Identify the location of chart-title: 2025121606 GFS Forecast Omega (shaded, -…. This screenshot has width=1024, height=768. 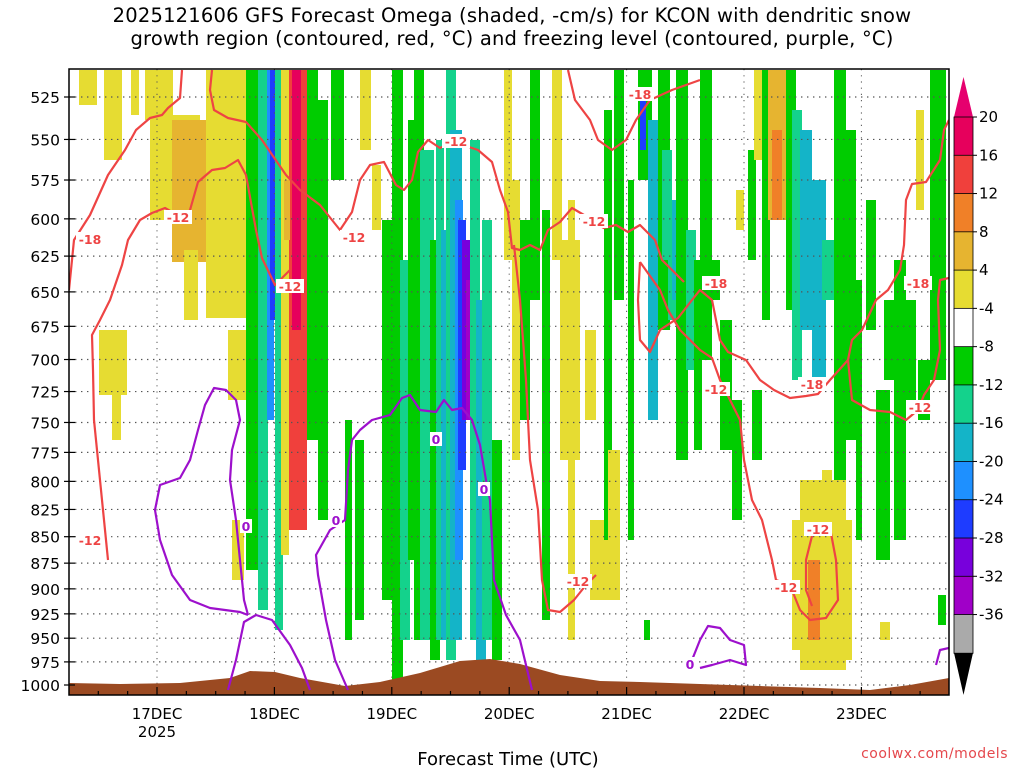
(512, 27).